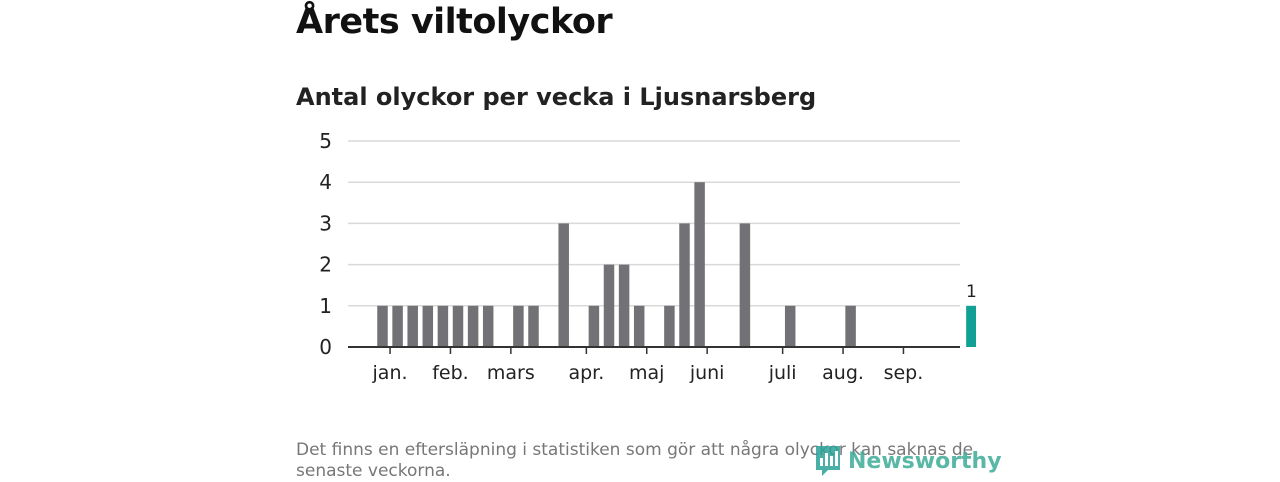 This screenshot has height=482, width=1280. I want to click on x-tick-label: apr., so click(586, 373).